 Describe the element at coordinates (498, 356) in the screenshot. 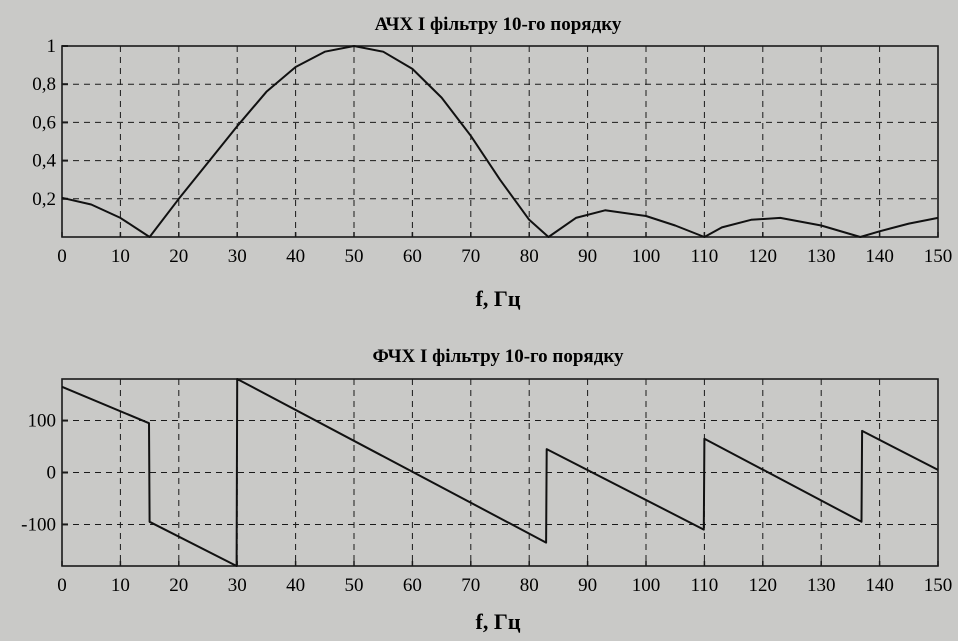

I see `chart-title: ФЧХ І фільтру 10-го порядку` at that location.